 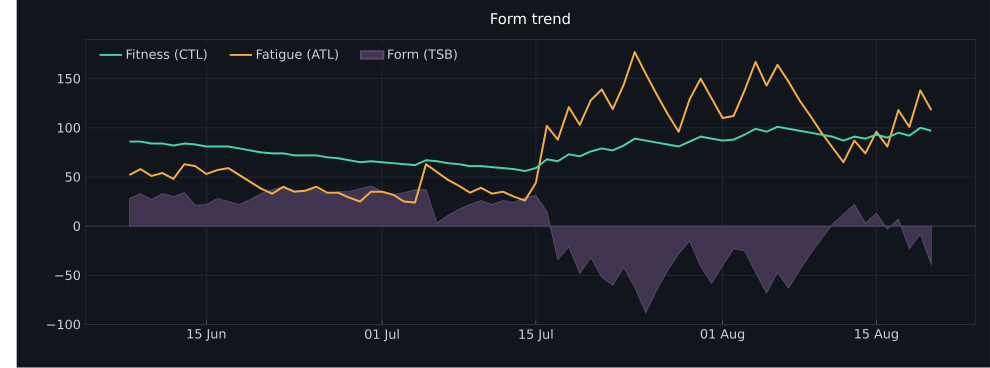 What do you see at coordinates (297, 55) in the screenshot?
I see `legend-label: Fatigue (ATL)` at bounding box center [297, 55].